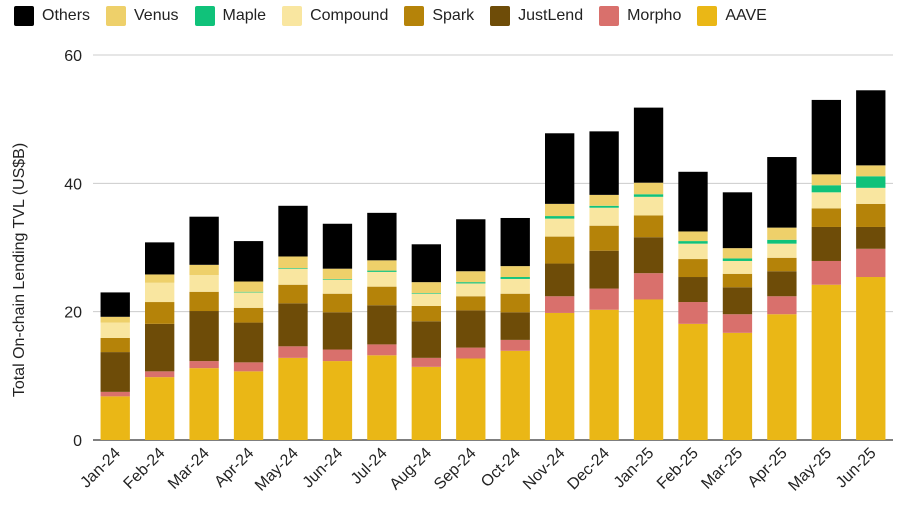 The image size is (898, 507). What do you see at coordinates (234, 468) in the screenshot?
I see `x-tick-label: Apr-24` at bounding box center [234, 468].